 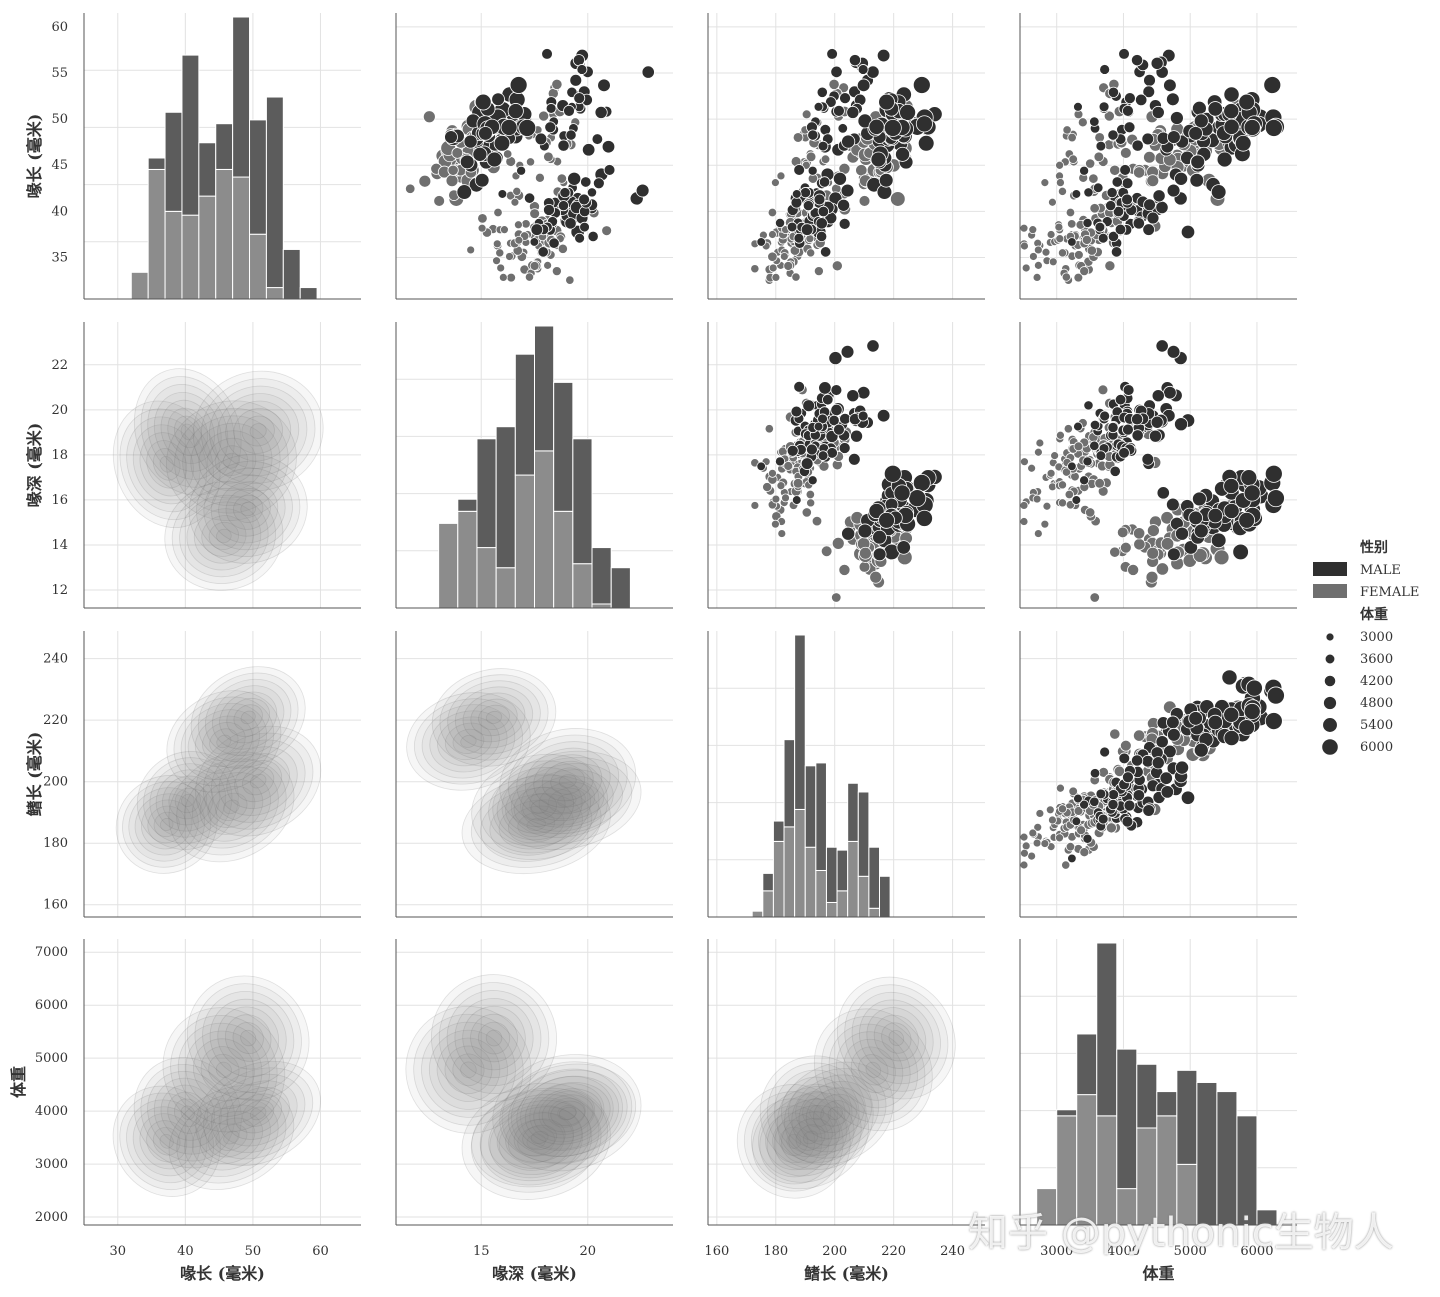 What do you see at coordinates (1330, 681) in the screenshot?
I see `legend-size-marker` at bounding box center [1330, 681].